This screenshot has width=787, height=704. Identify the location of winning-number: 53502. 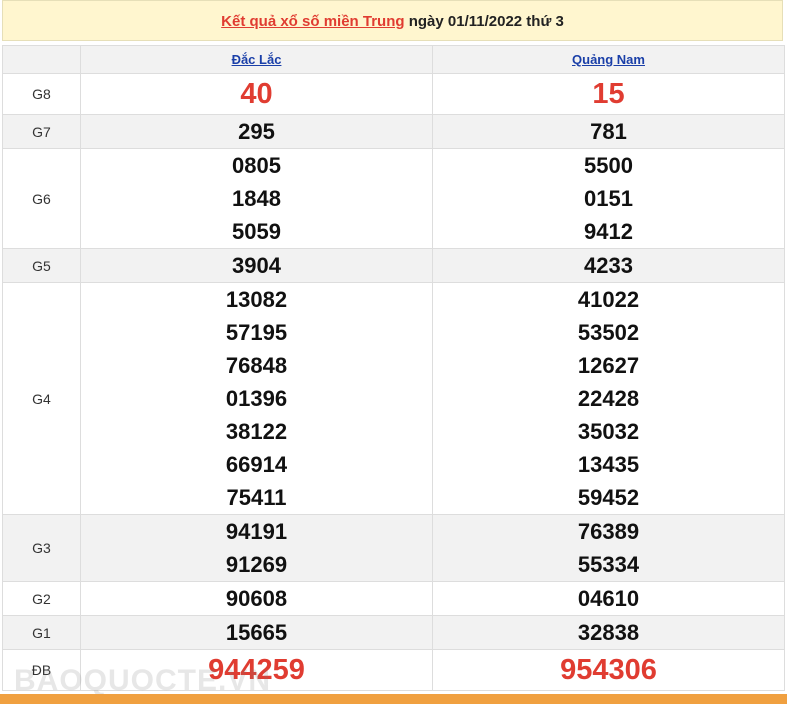
(608, 332).